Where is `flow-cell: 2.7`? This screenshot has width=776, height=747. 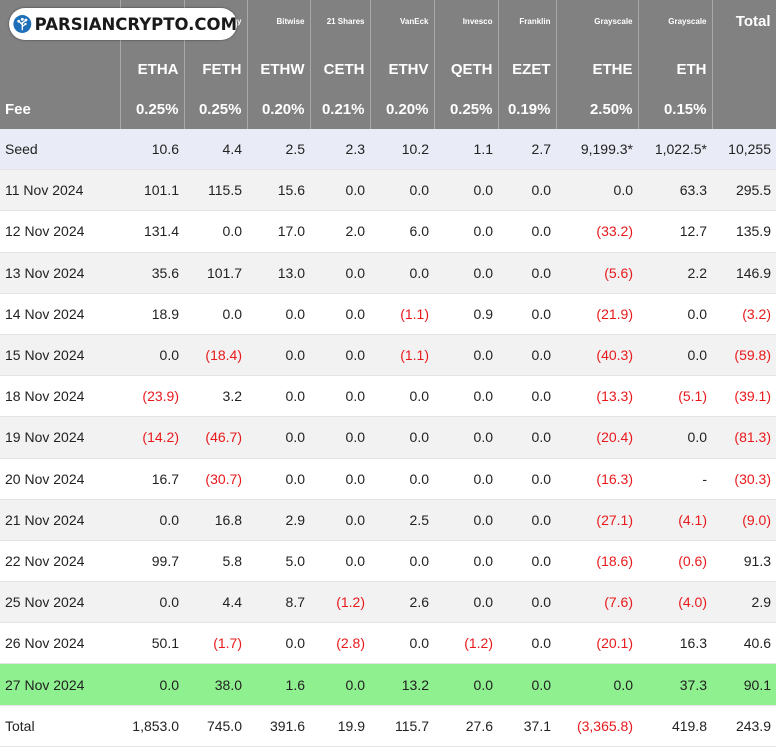
flow-cell: 2.7 is located at coordinates (527, 150).